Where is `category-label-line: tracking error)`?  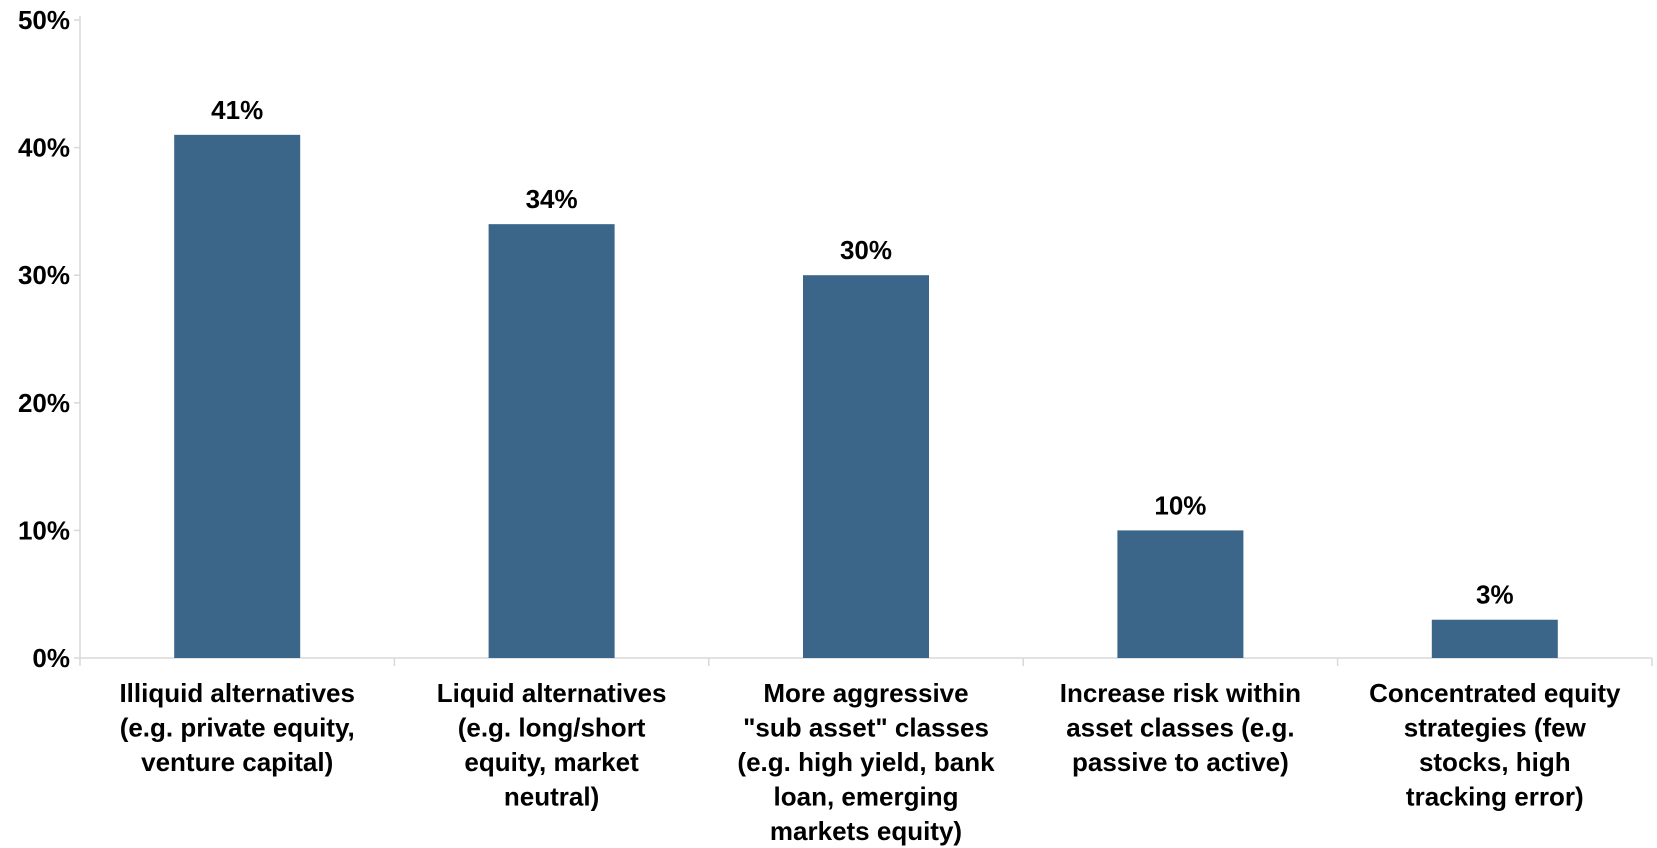
category-label-line: tracking error) is located at coordinates (1495, 797).